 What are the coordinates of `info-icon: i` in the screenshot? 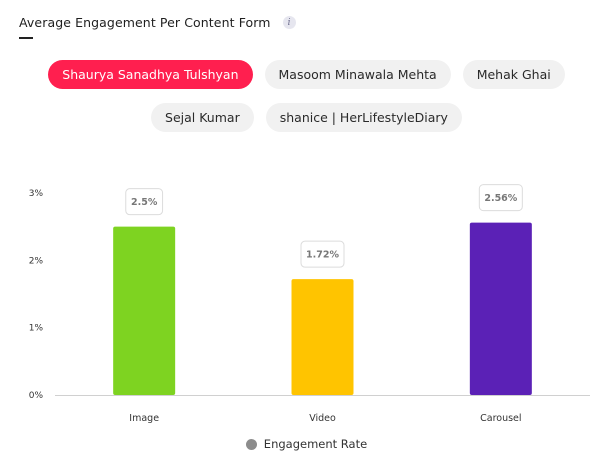 It's located at (289, 22).